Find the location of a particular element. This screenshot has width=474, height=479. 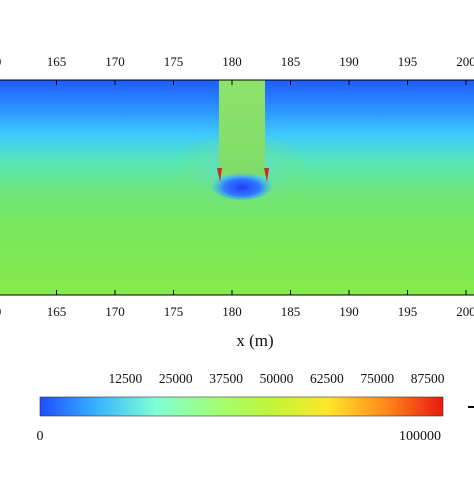

colorbar-tick-label: 25000 is located at coordinates (176, 378).